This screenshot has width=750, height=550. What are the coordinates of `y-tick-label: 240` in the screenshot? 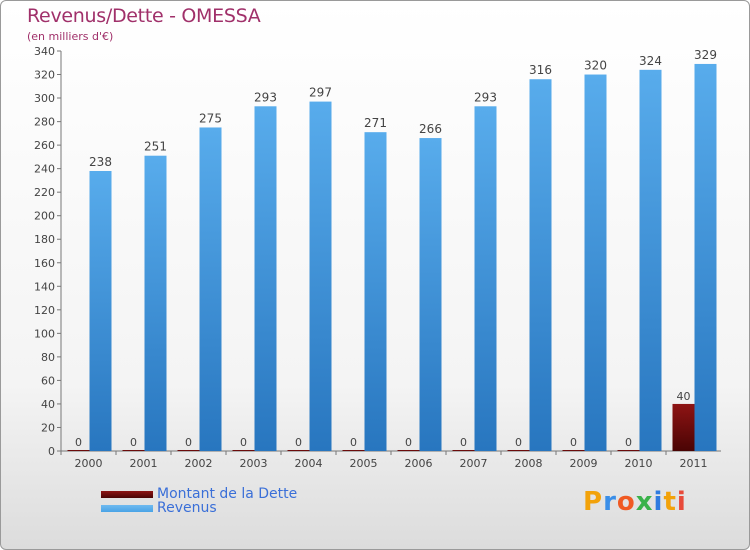 It's located at (44, 169).